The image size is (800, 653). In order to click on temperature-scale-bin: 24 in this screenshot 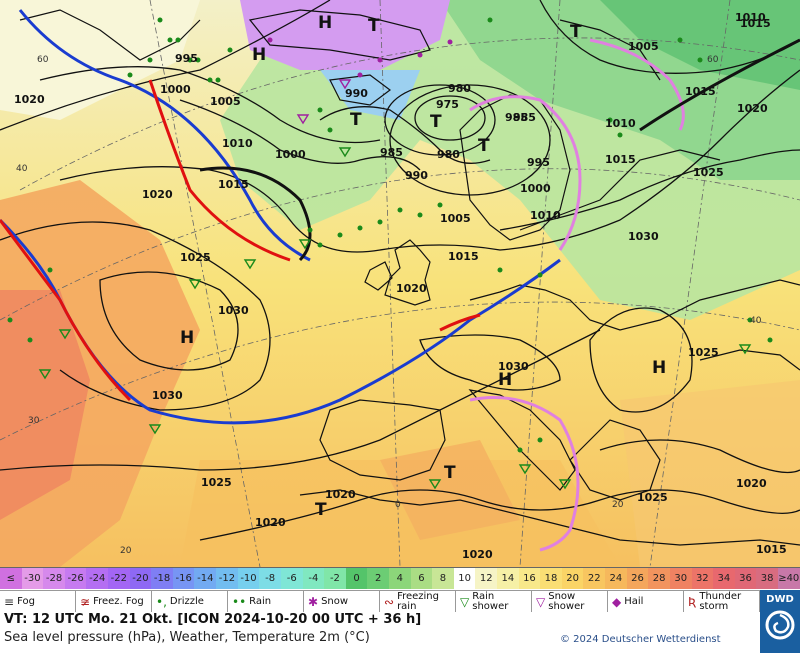, I will do `click(616, 578)`.